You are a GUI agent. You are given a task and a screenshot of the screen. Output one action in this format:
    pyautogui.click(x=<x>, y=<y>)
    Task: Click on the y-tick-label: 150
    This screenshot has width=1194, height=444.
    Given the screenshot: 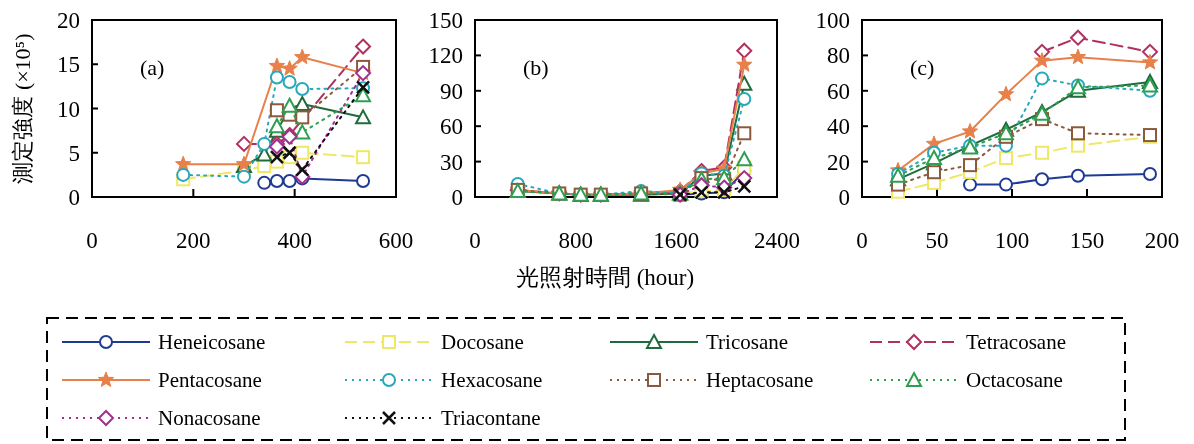 What is the action you would take?
    pyautogui.click(x=445, y=20)
    